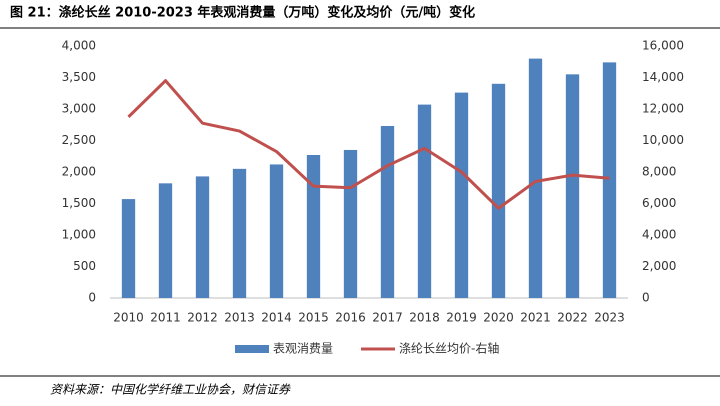  Describe the element at coordinates (79, 172) in the screenshot. I see `y-tick-label: 2,000` at that location.